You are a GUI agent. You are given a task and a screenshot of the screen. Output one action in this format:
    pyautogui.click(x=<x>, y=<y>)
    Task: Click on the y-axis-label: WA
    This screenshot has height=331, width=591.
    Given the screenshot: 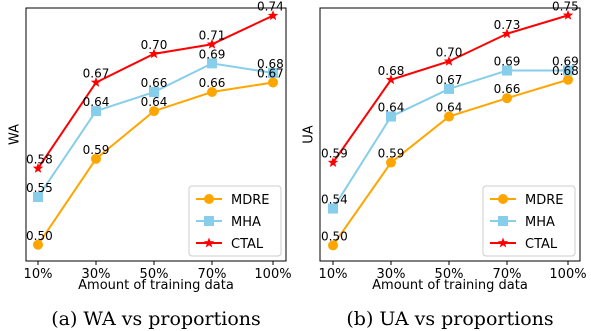 What is the action you would take?
    pyautogui.click(x=15, y=134)
    